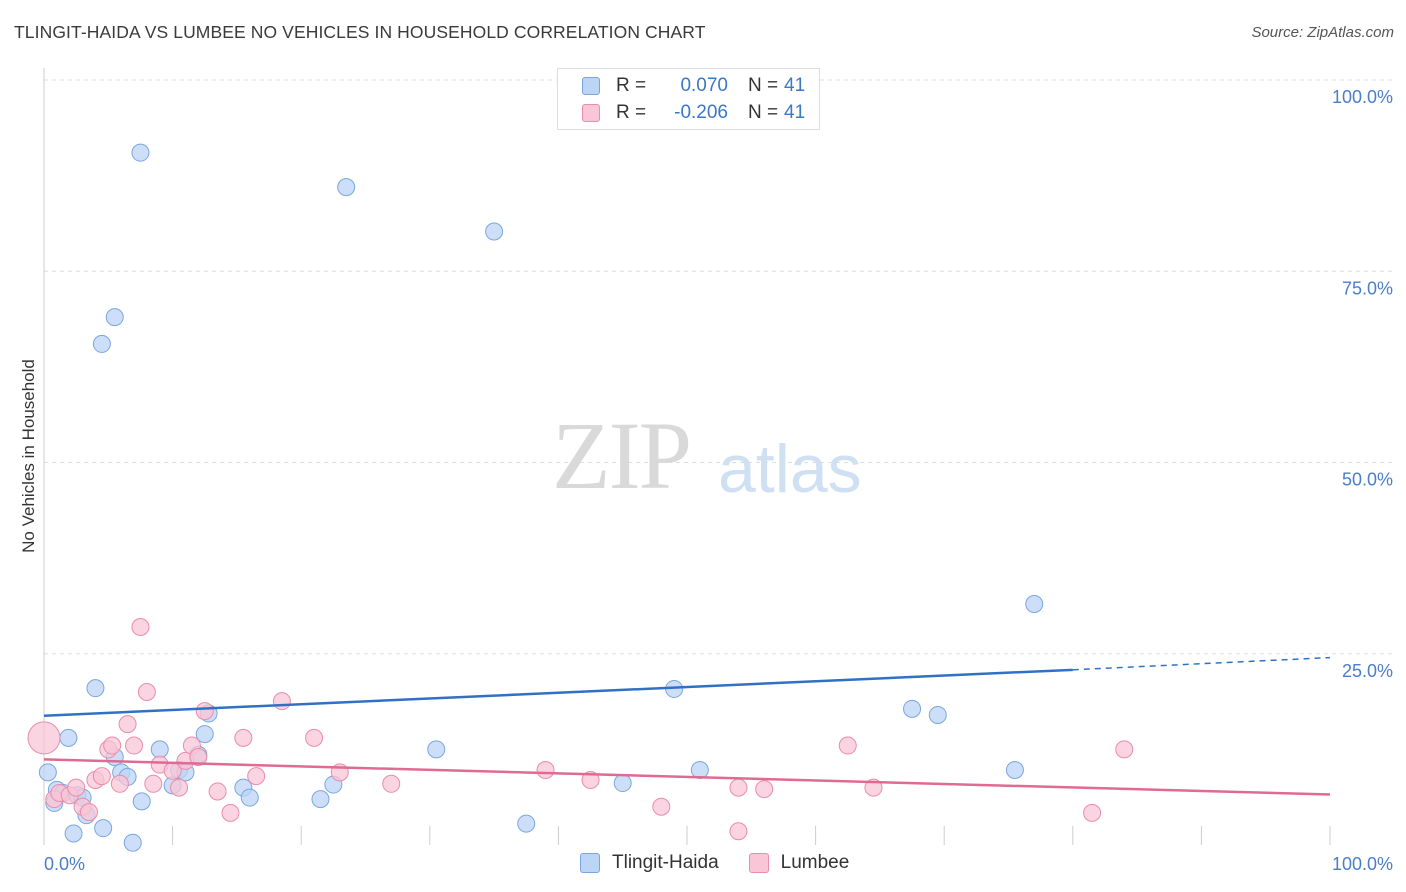  Describe the element at coordinates (815, 862) in the screenshot. I see `legend-label-lumbee: Lumbee` at that location.